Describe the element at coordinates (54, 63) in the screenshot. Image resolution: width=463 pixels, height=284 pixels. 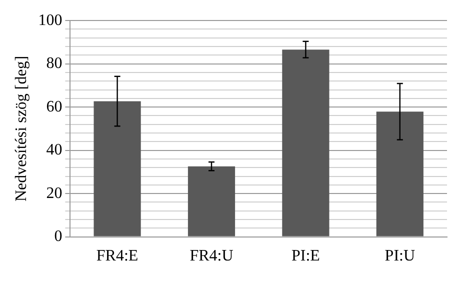
I see `y-tick-label: 80` at that location.